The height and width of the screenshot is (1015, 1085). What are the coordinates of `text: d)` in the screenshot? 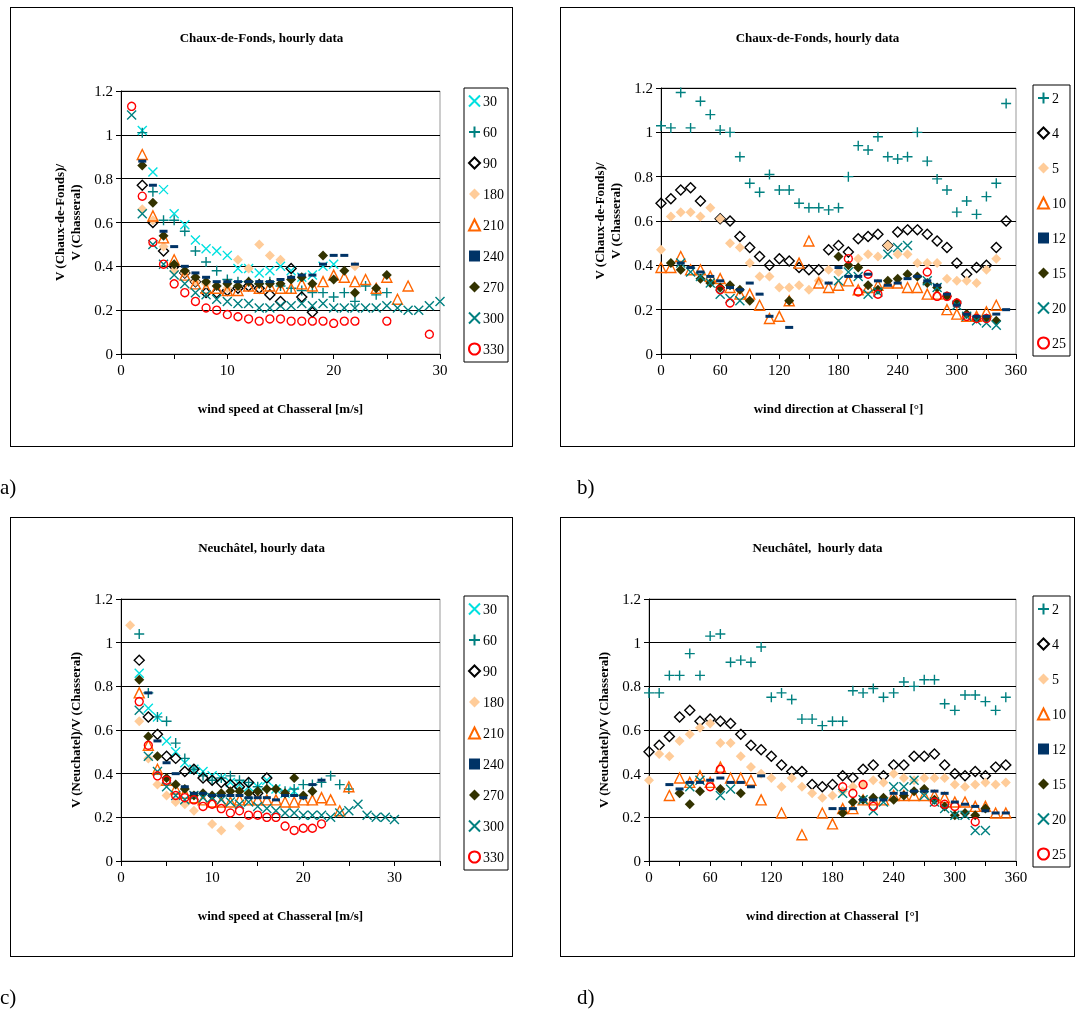 It's located at (586, 997).